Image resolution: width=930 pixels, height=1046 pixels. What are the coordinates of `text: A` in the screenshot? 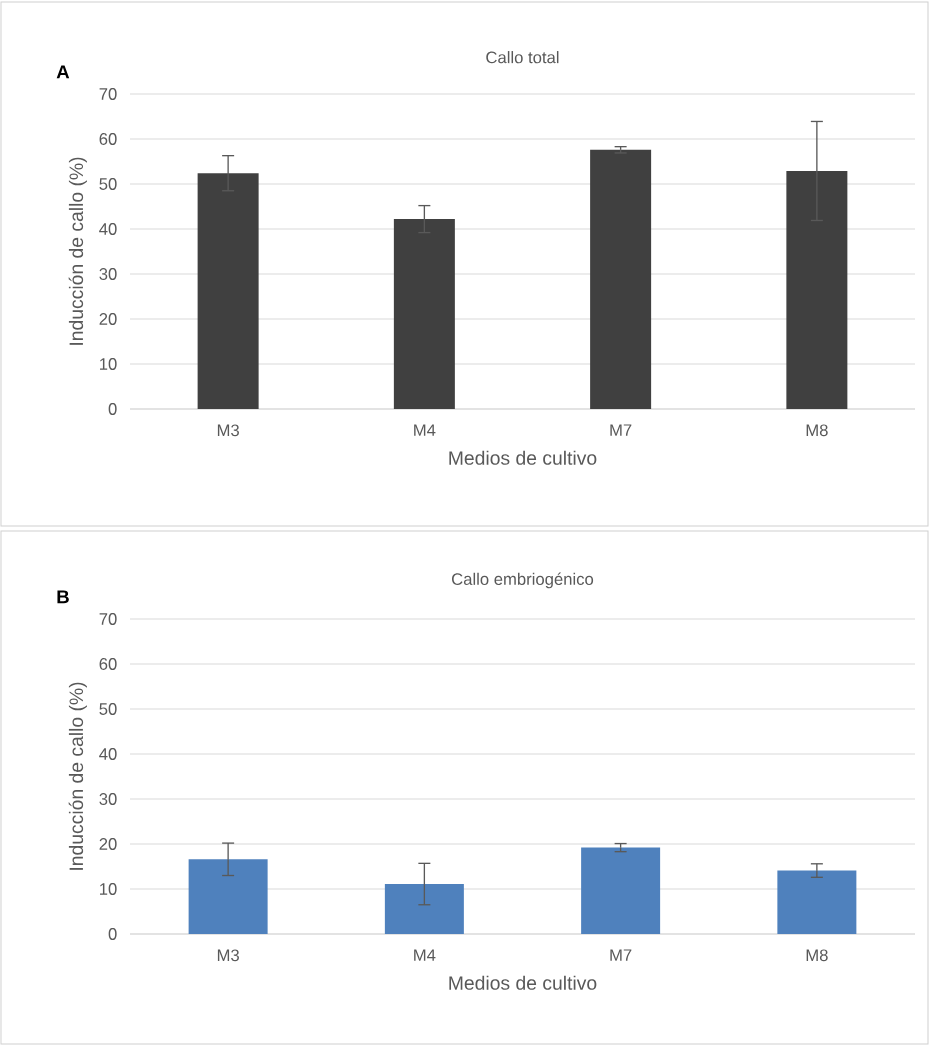 It's located at (63, 72).